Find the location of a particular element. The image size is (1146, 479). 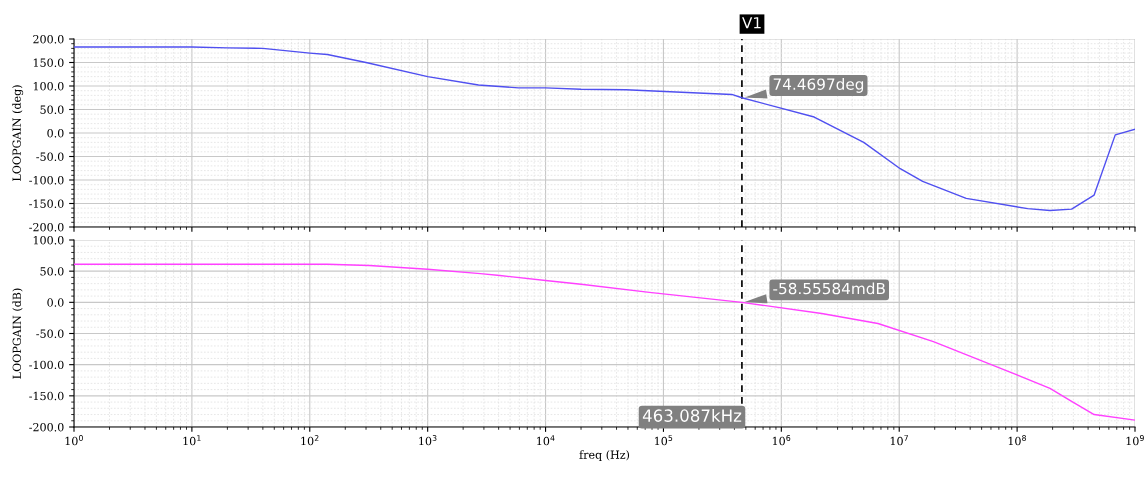

x-tick-label: 10$^{9}$ is located at coordinates (1135, 440).